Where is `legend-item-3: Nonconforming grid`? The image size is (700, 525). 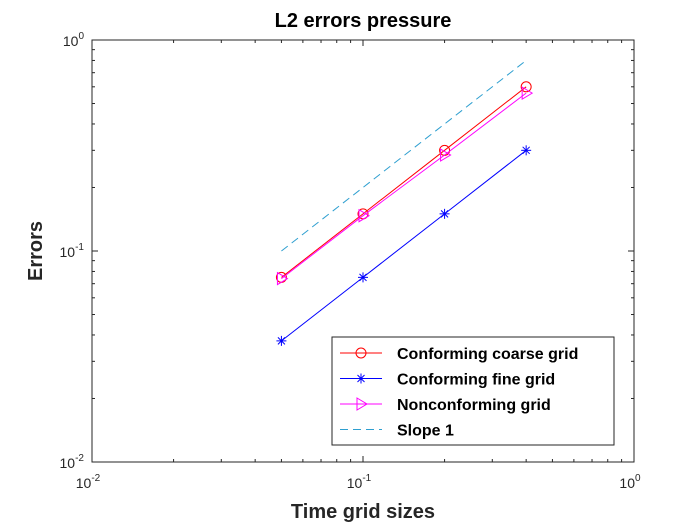 legend-item-3: Nonconforming grid is located at coordinates (445, 405).